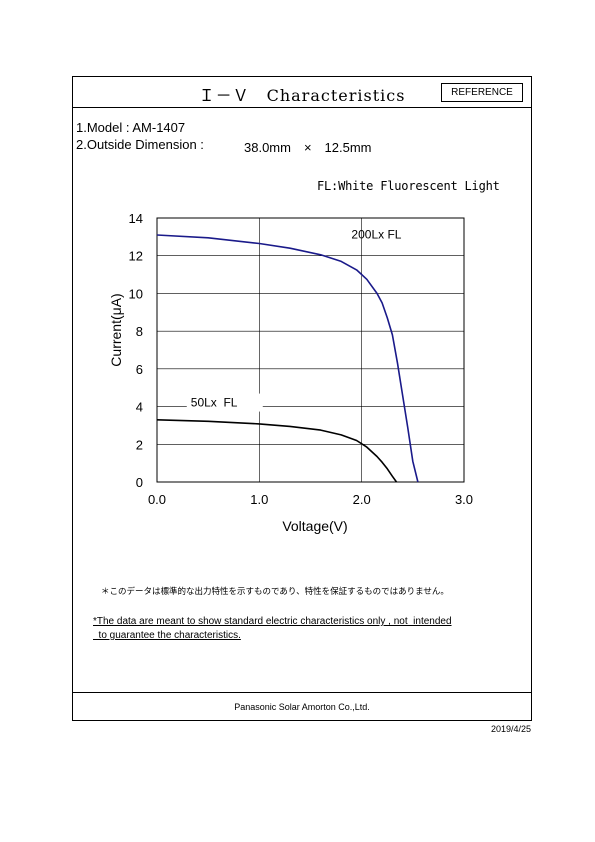 The height and width of the screenshot is (842, 595). I want to click on model-spec: 1.Model : AM-1407, so click(131, 127).